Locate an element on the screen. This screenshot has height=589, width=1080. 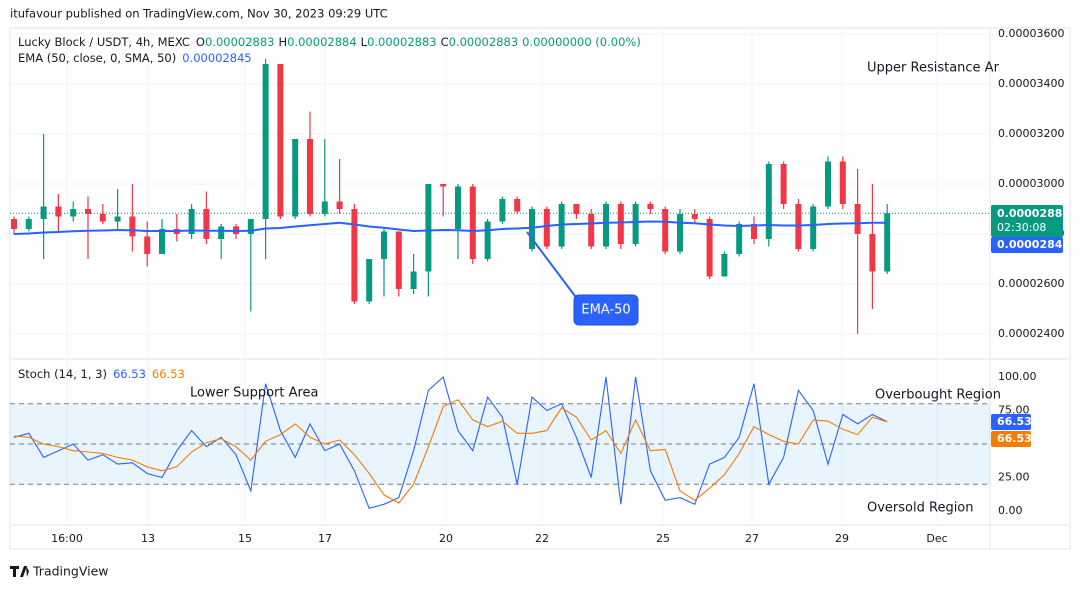
ohlc-key: L is located at coordinates (364, 42).